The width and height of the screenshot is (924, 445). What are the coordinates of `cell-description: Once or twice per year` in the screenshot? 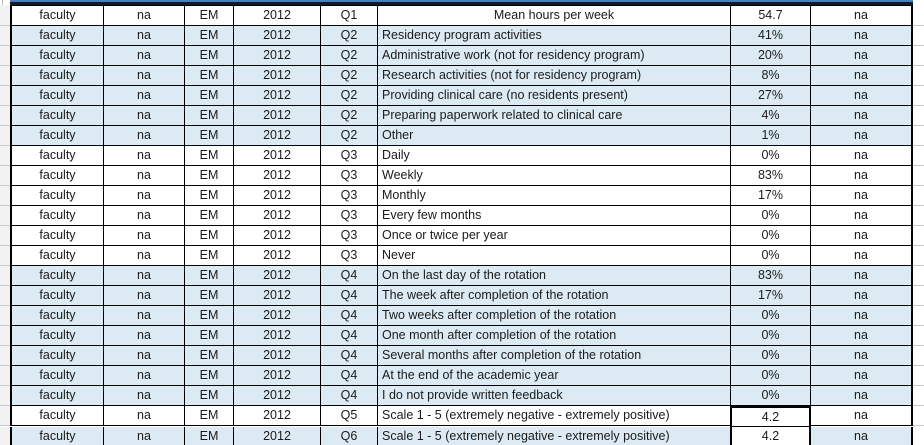 It's located at (553, 236).